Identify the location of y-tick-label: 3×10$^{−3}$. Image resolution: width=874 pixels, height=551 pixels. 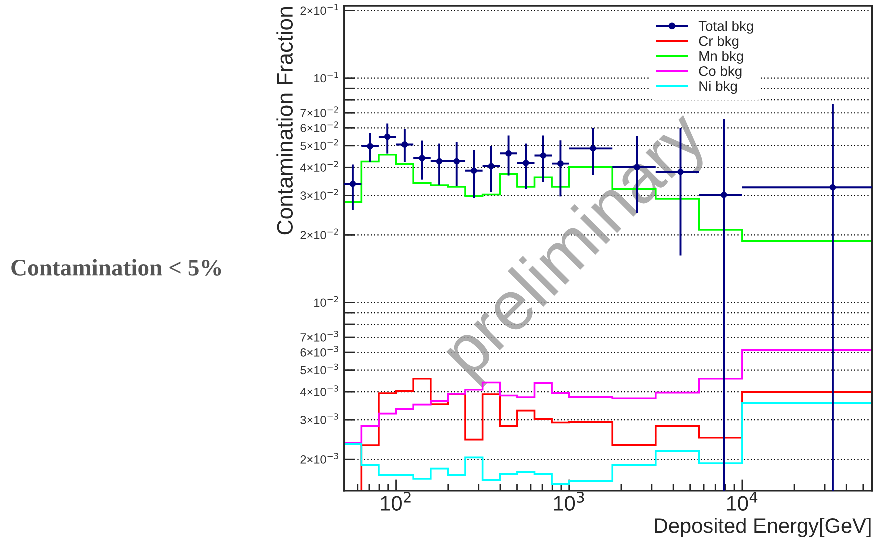
(319, 419).